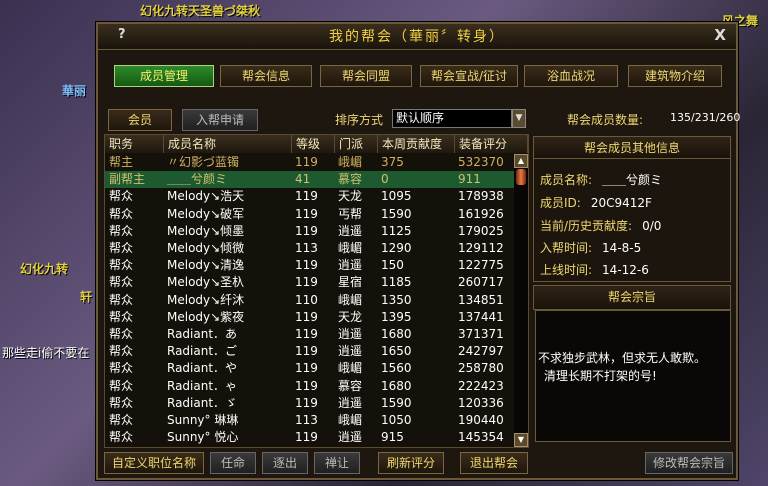  I want to click on subtab-join-requests: 入帮申请, so click(220, 120).